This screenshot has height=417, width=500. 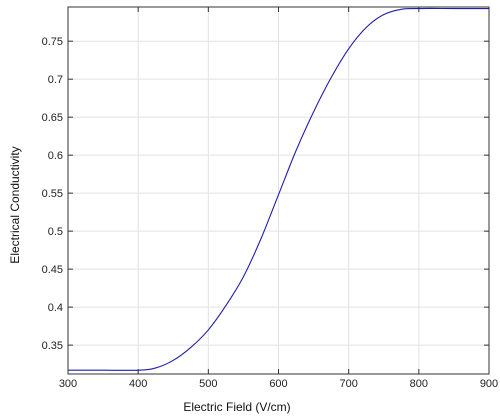 I want to click on y-axis-title: Electrical Conductivity, so click(x=15, y=204).